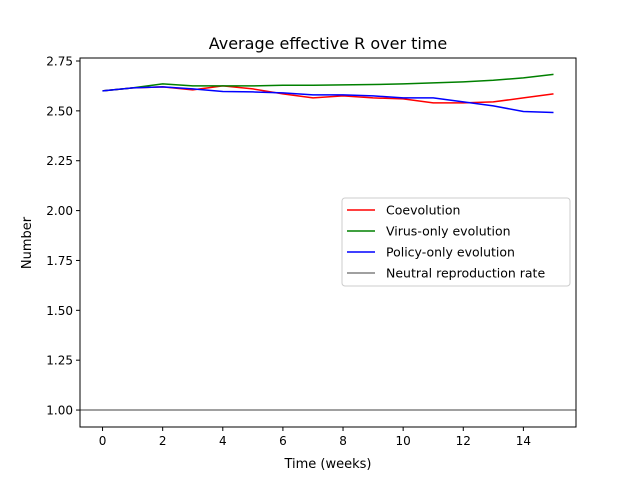  What do you see at coordinates (315, 437) in the screenshot?
I see `x-axis: 0 2 4 6 8 10 12 14` at bounding box center [315, 437].